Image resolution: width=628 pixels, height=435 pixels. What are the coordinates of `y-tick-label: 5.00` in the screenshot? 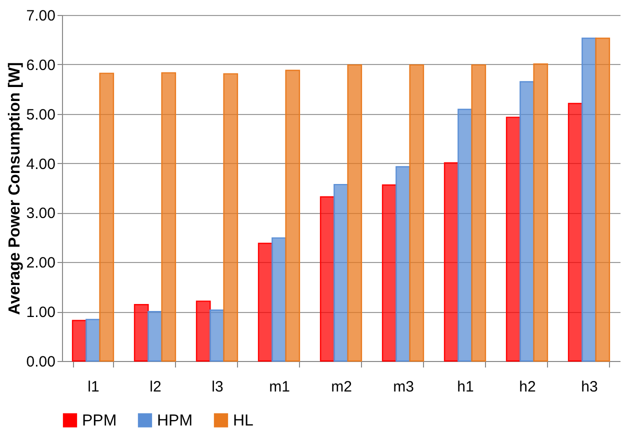 It's located at (41, 115).